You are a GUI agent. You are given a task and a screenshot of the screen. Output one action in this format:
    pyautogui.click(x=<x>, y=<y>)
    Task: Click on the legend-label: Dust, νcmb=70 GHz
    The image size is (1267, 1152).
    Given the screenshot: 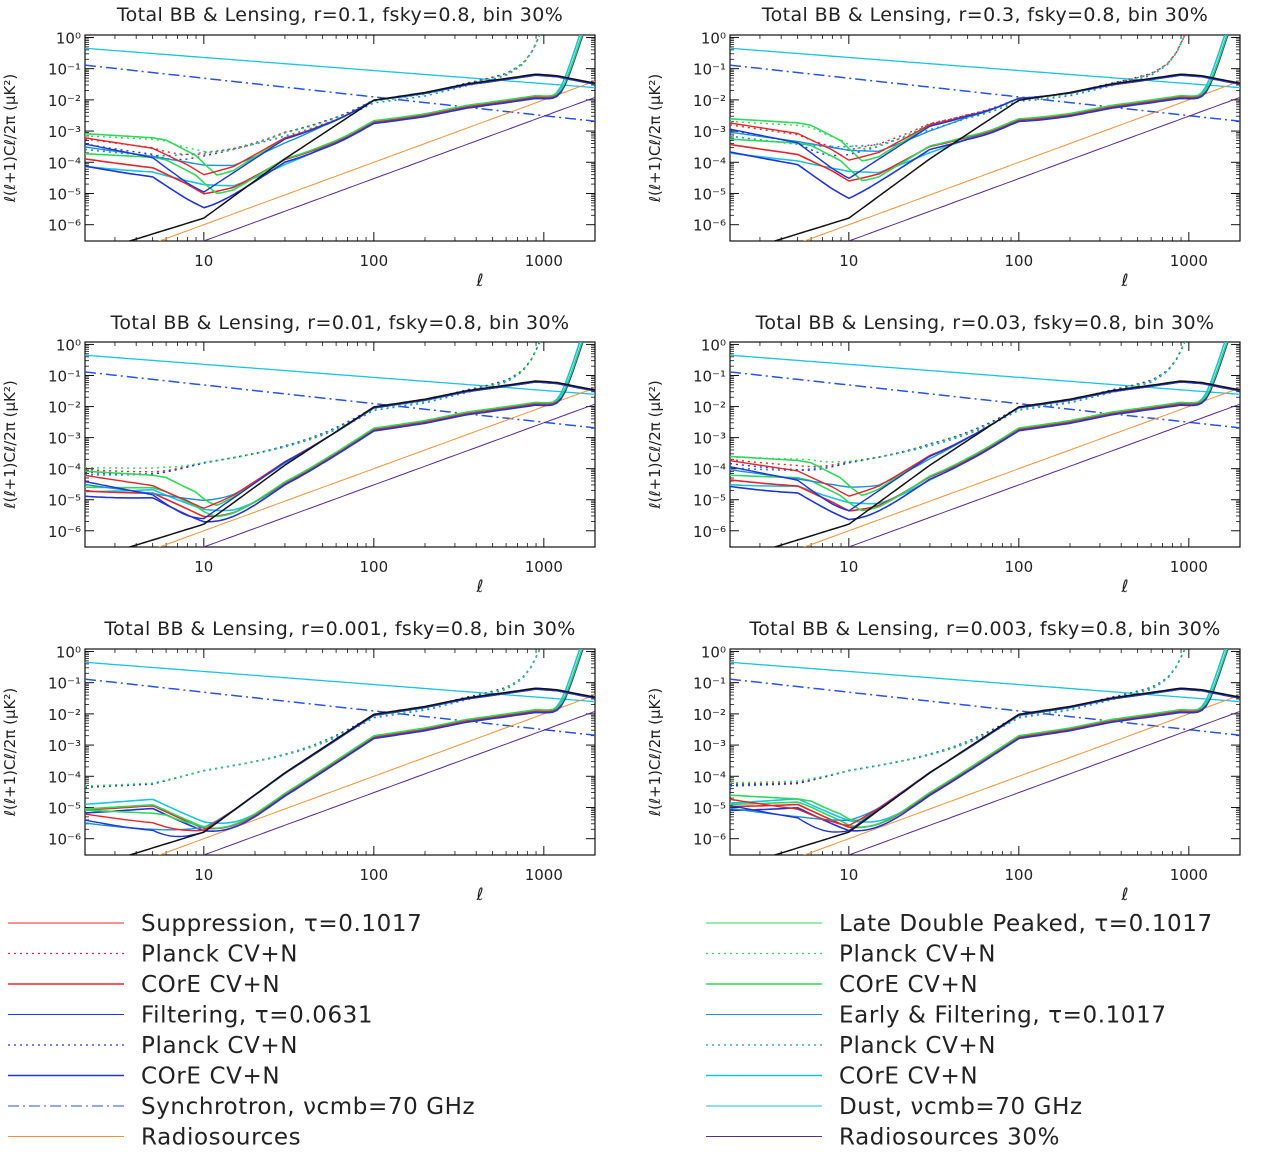 What is the action you would take?
    pyautogui.click(x=961, y=1107)
    